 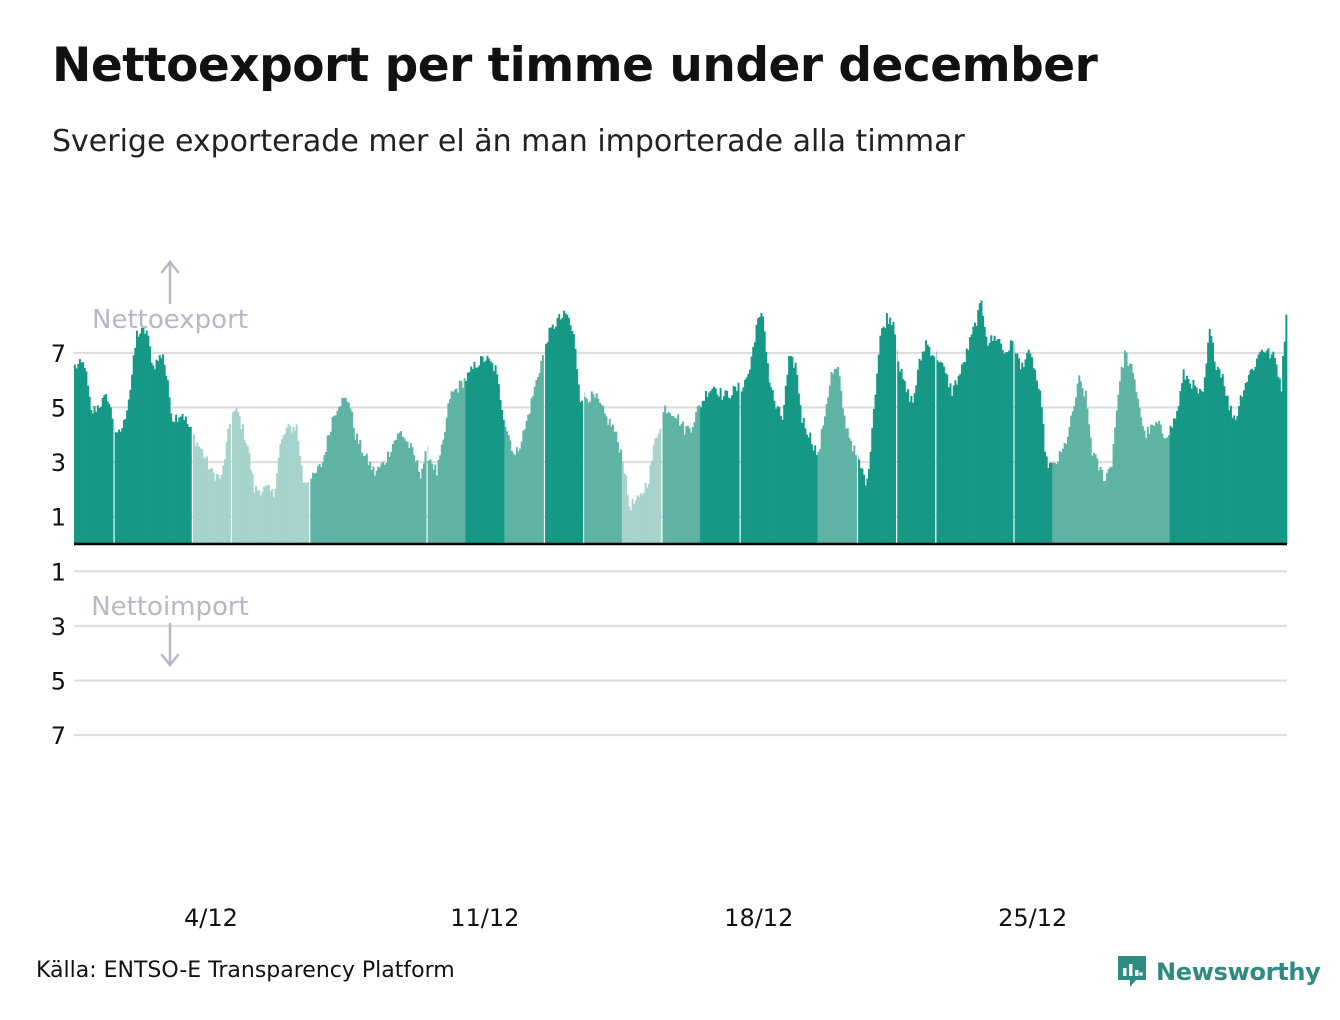 What do you see at coordinates (170, 320) in the screenshot?
I see `export-label: Nettoexport` at bounding box center [170, 320].